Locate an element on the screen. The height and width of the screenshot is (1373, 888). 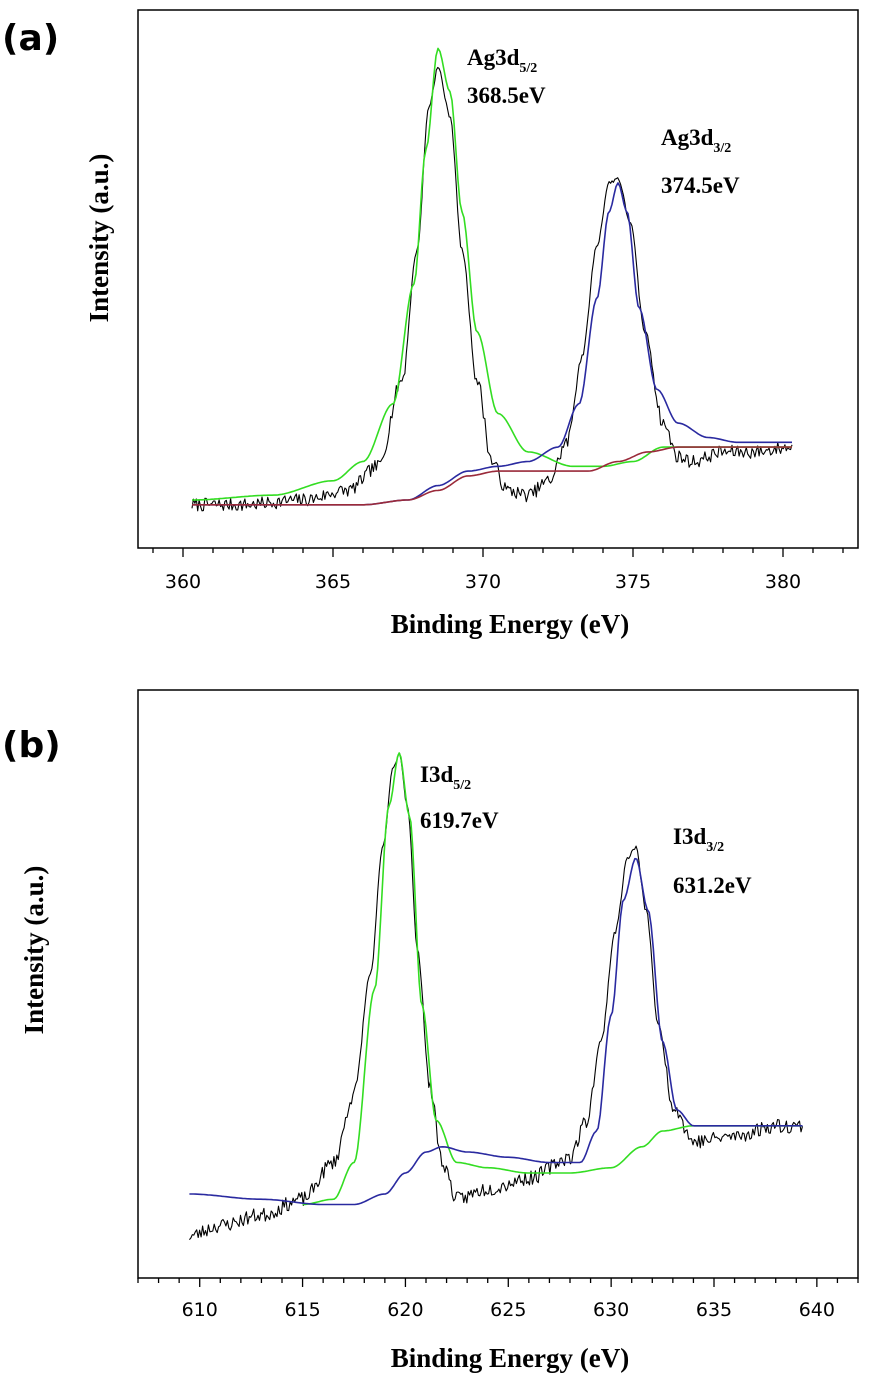
peak-label: Ag3d5/2 is located at coordinates (502, 60).